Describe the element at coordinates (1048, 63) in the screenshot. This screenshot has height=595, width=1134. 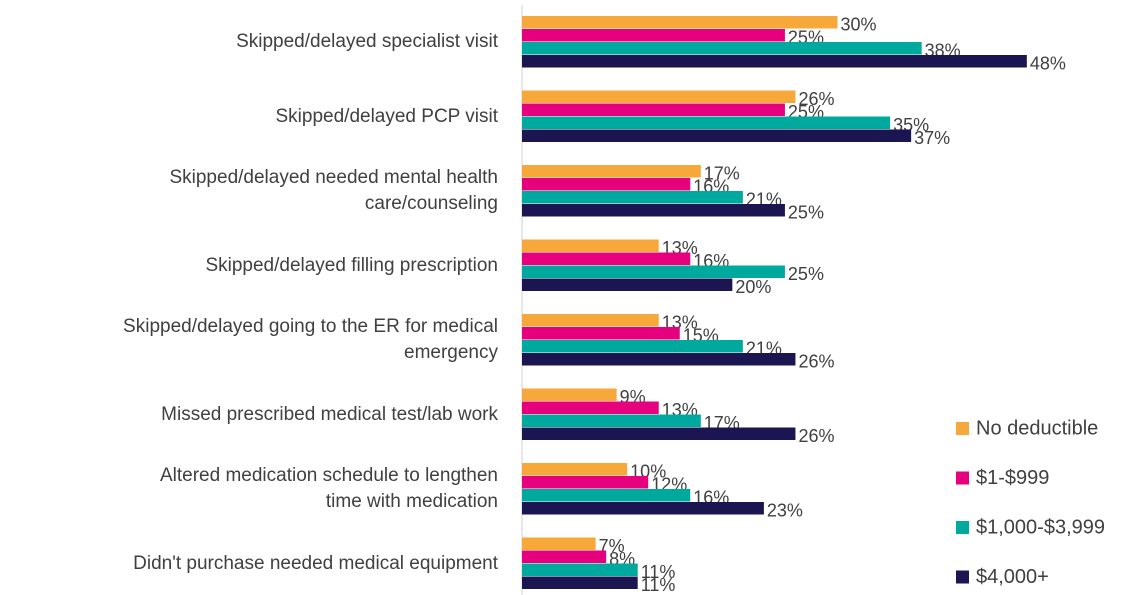
I see `value-label: 48%` at that location.